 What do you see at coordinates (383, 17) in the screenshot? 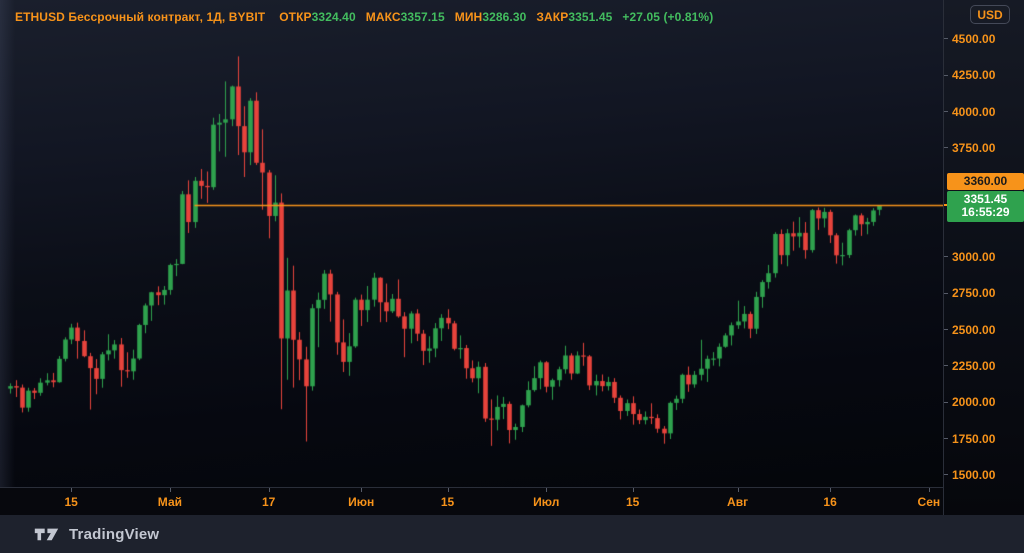
I see `high-label: МАКС` at bounding box center [383, 17].